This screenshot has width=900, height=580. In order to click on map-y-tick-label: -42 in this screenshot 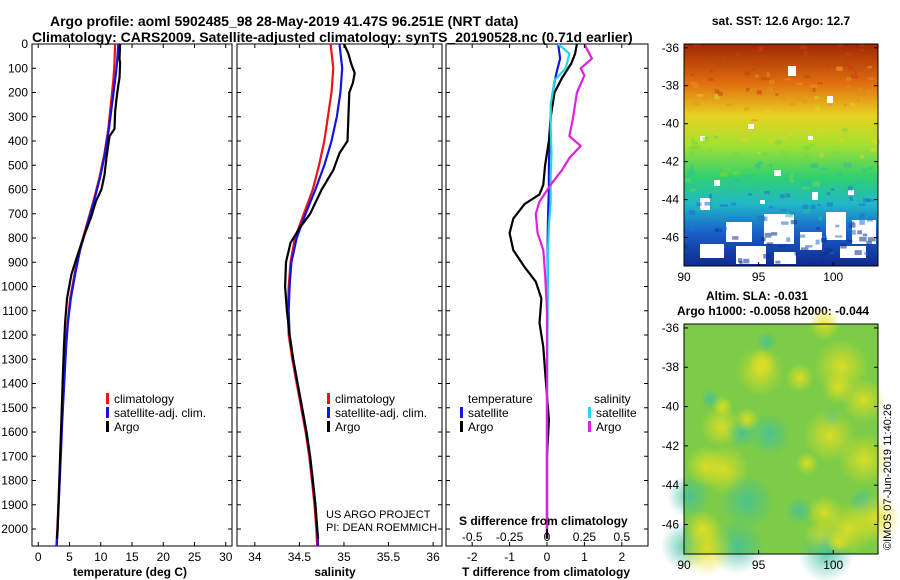, I will do `click(671, 162)`.